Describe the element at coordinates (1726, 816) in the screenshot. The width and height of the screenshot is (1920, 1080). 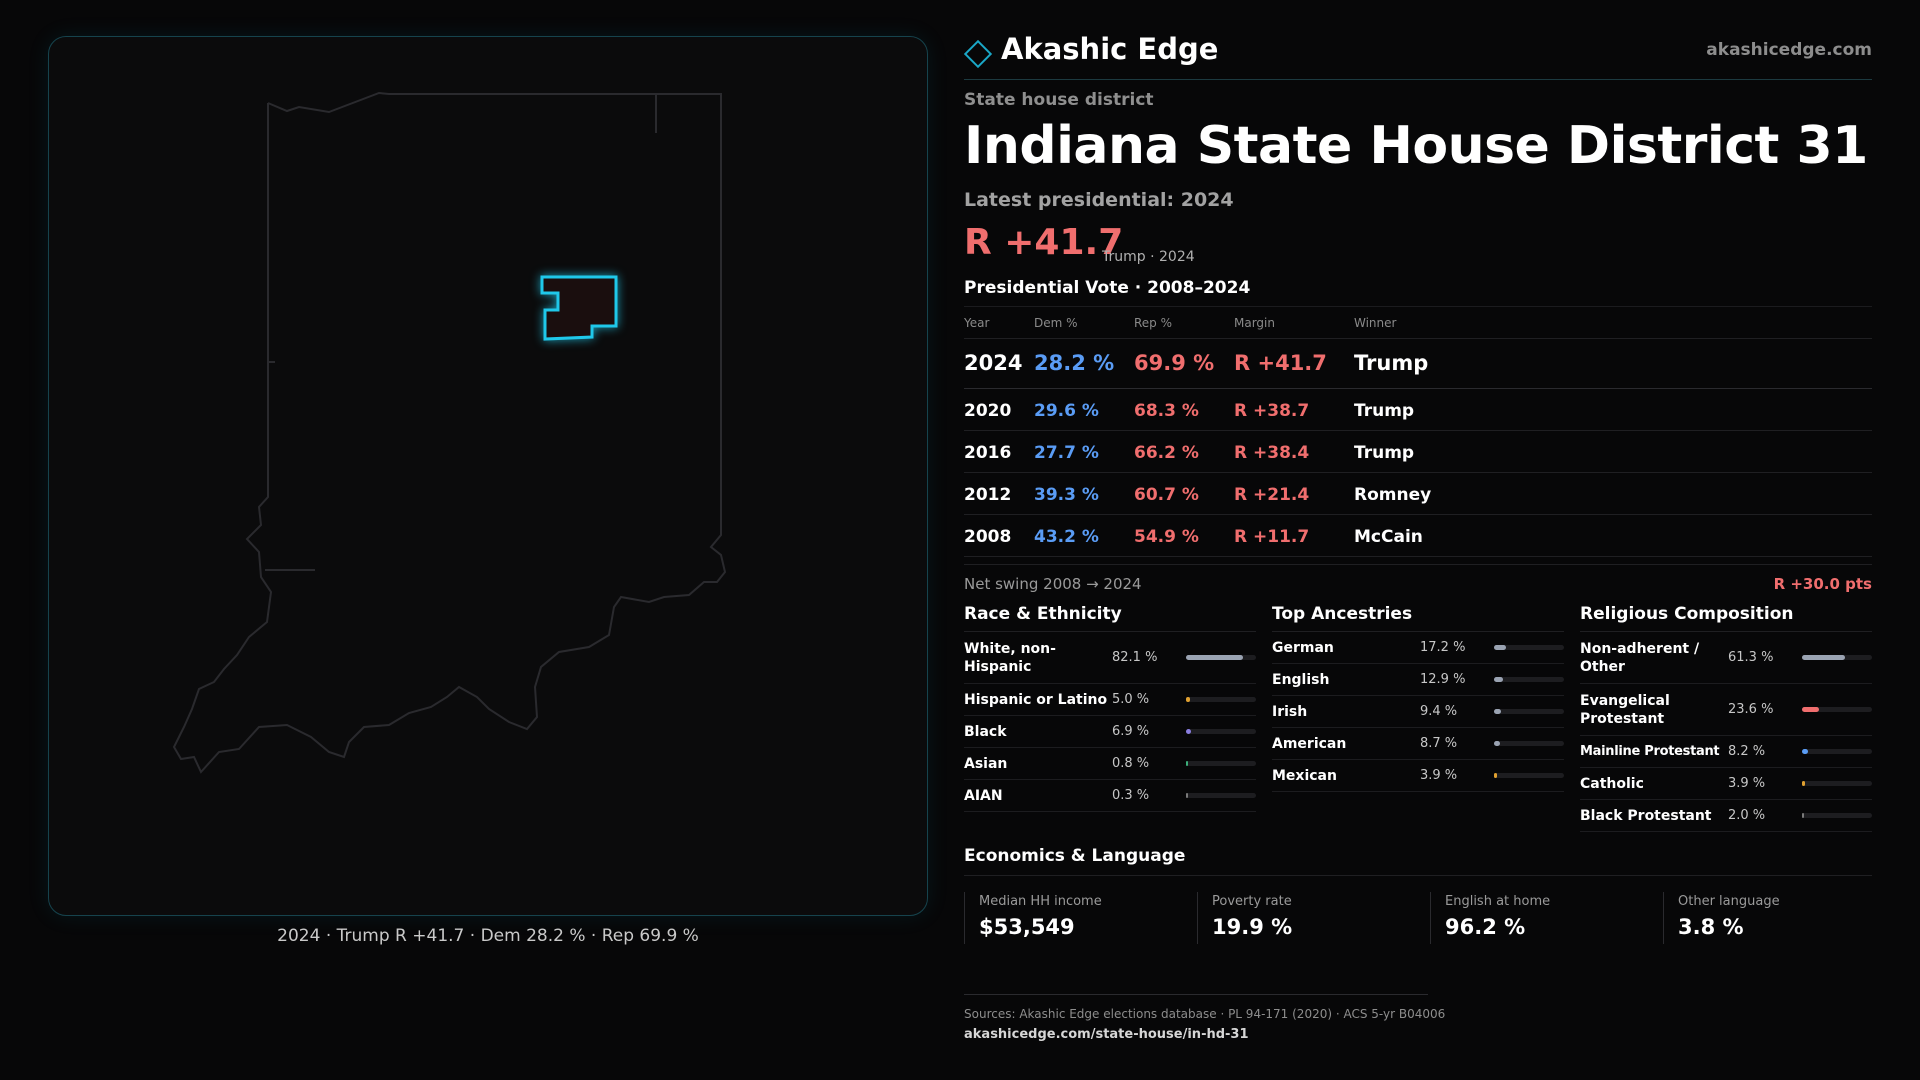
I see `list-item: Black Protestant 2.0 %` at that location.